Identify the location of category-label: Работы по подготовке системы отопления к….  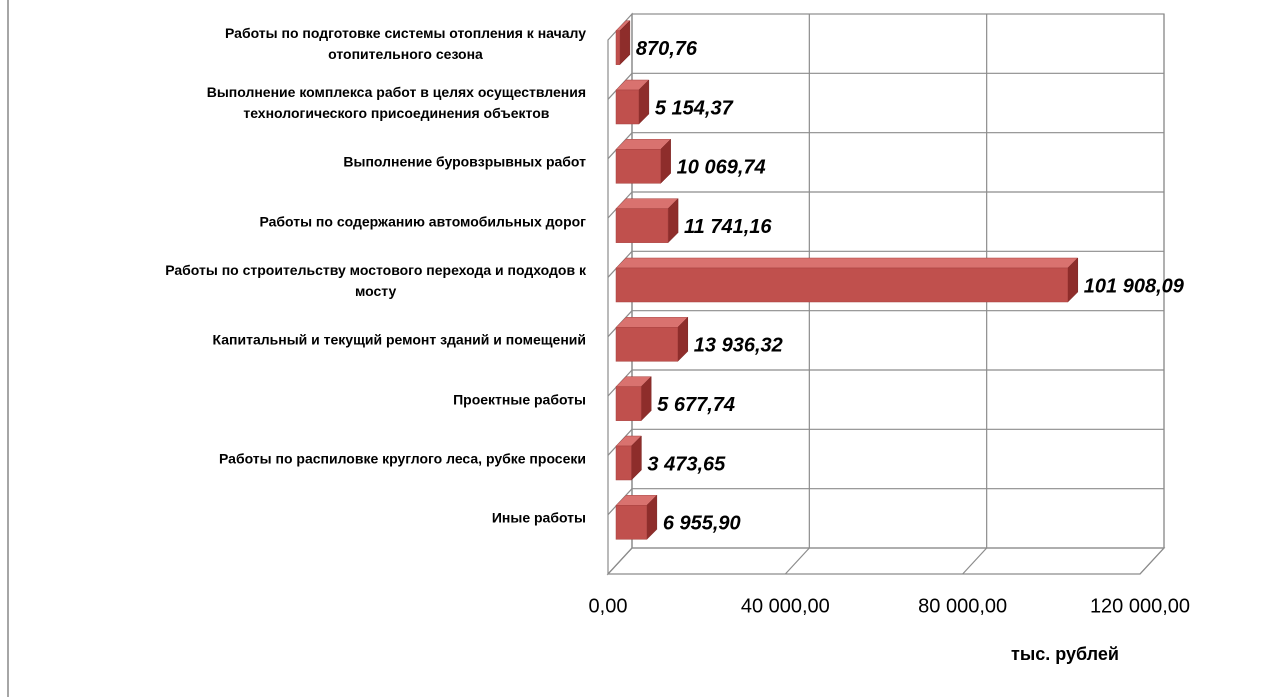
(405, 43).